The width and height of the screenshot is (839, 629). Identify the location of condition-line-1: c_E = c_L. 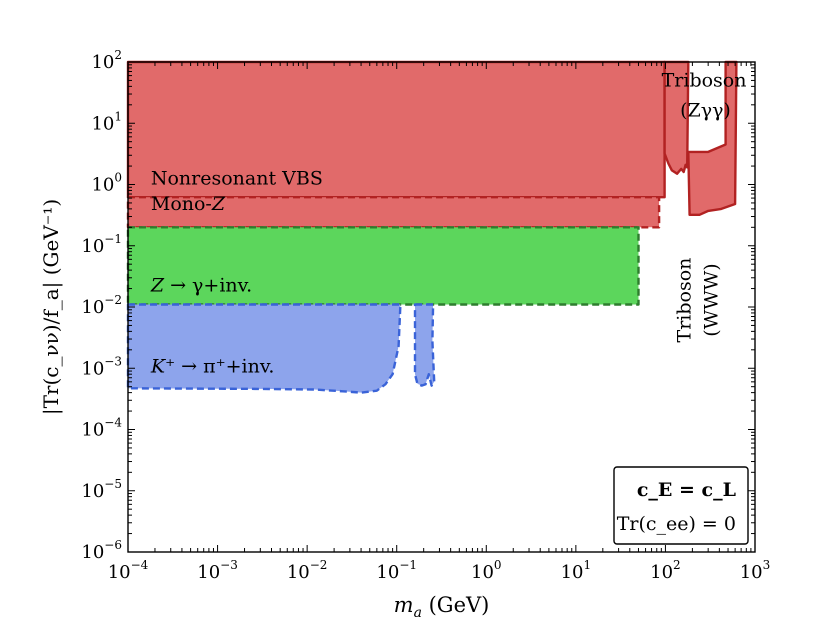
(686, 490).